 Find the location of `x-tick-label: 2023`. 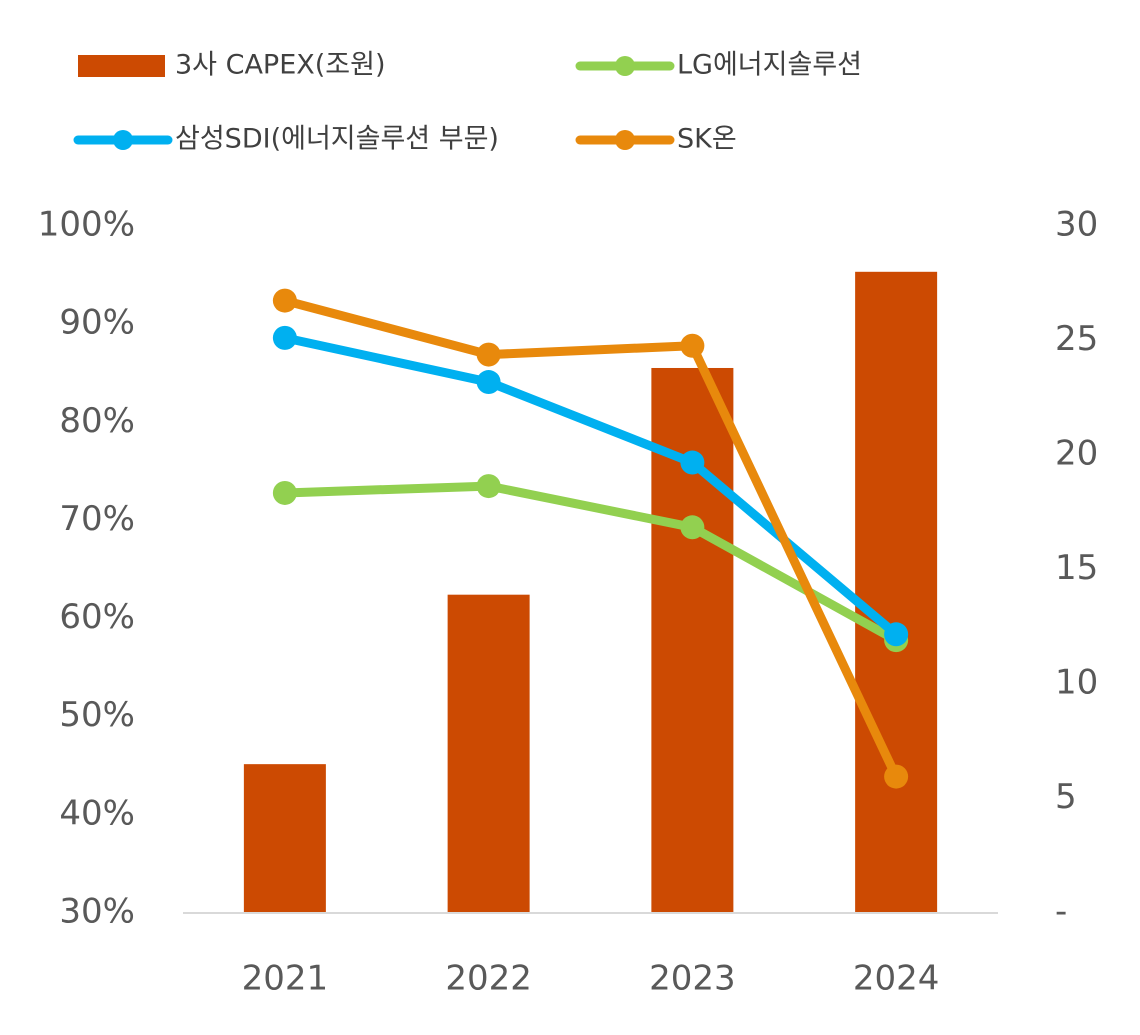

x-tick-label: 2023 is located at coordinates (692, 979).